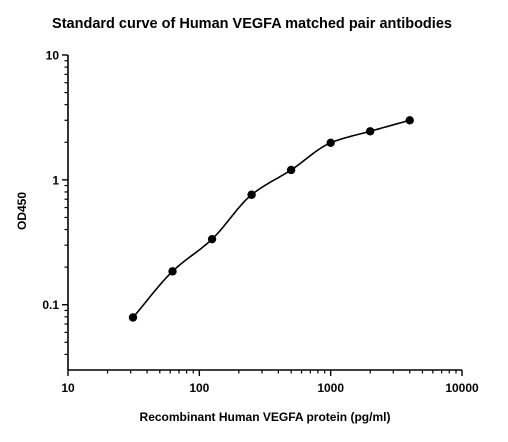  Describe the element at coordinates (330, 388) in the screenshot. I see `x-tick-label: 1000` at that location.